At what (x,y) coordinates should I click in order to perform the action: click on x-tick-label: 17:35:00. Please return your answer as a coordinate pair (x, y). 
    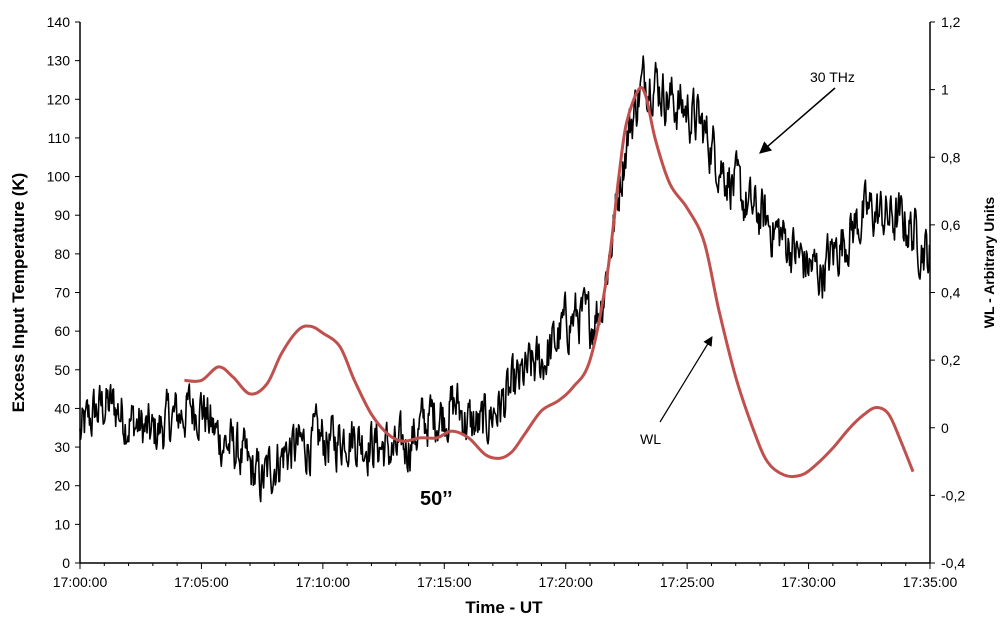
    Looking at the image, I should click on (930, 582).